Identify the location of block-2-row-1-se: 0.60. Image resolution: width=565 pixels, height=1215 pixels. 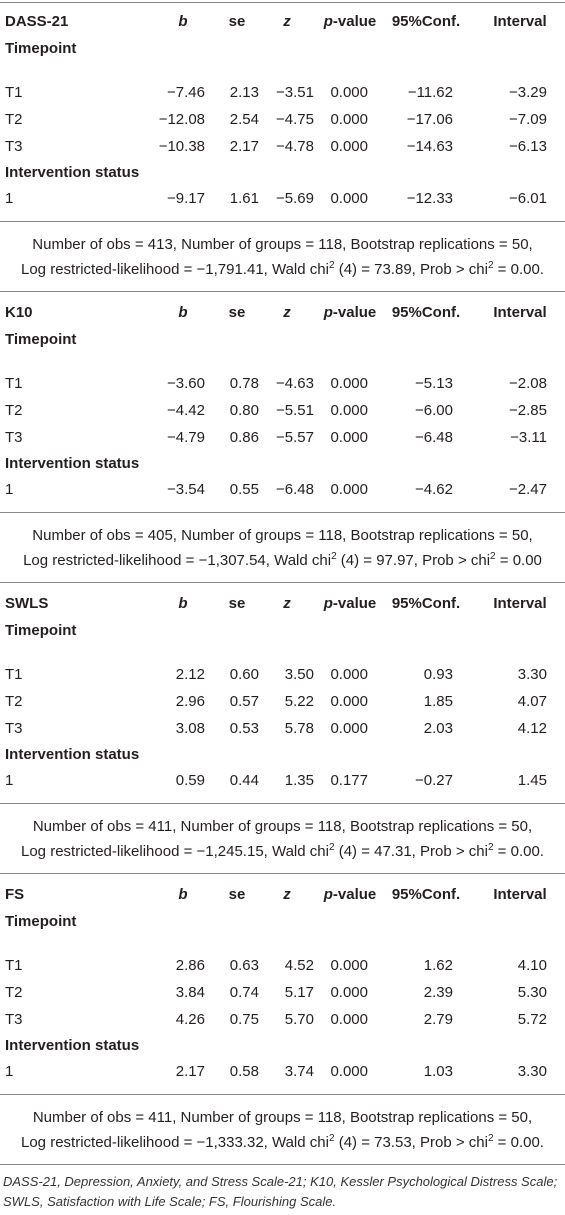
(244, 674).